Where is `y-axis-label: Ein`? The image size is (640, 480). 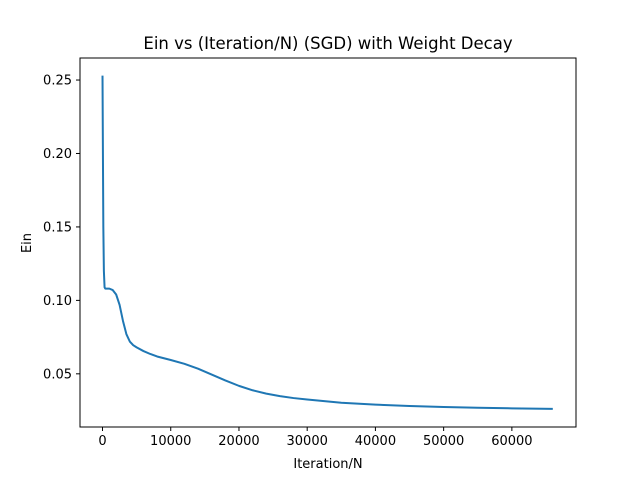 y-axis-label: Ein is located at coordinates (27, 243).